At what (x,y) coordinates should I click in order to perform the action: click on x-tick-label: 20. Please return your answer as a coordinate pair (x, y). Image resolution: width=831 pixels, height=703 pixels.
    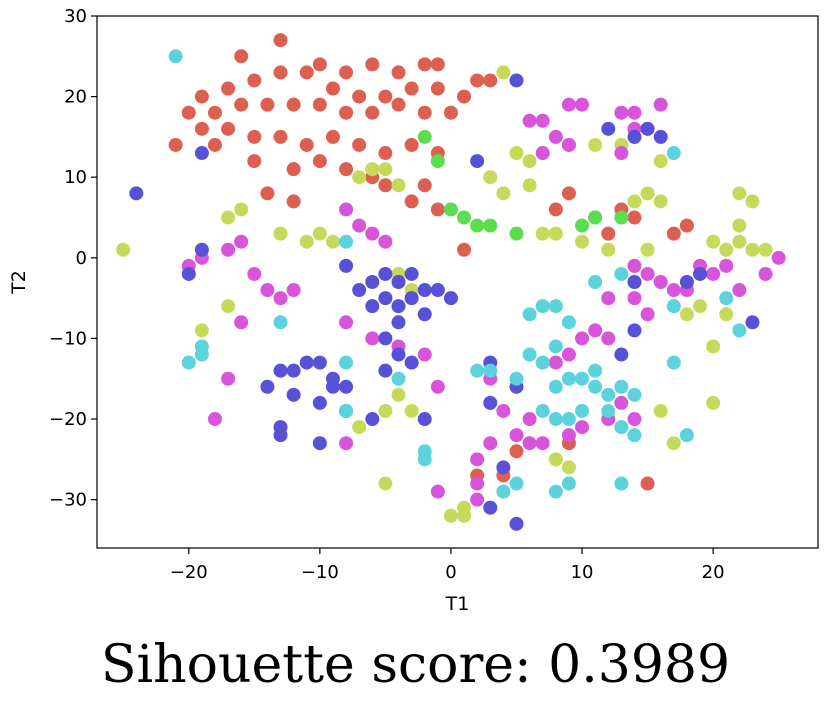
    Looking at the image, I should click on (713, 572).